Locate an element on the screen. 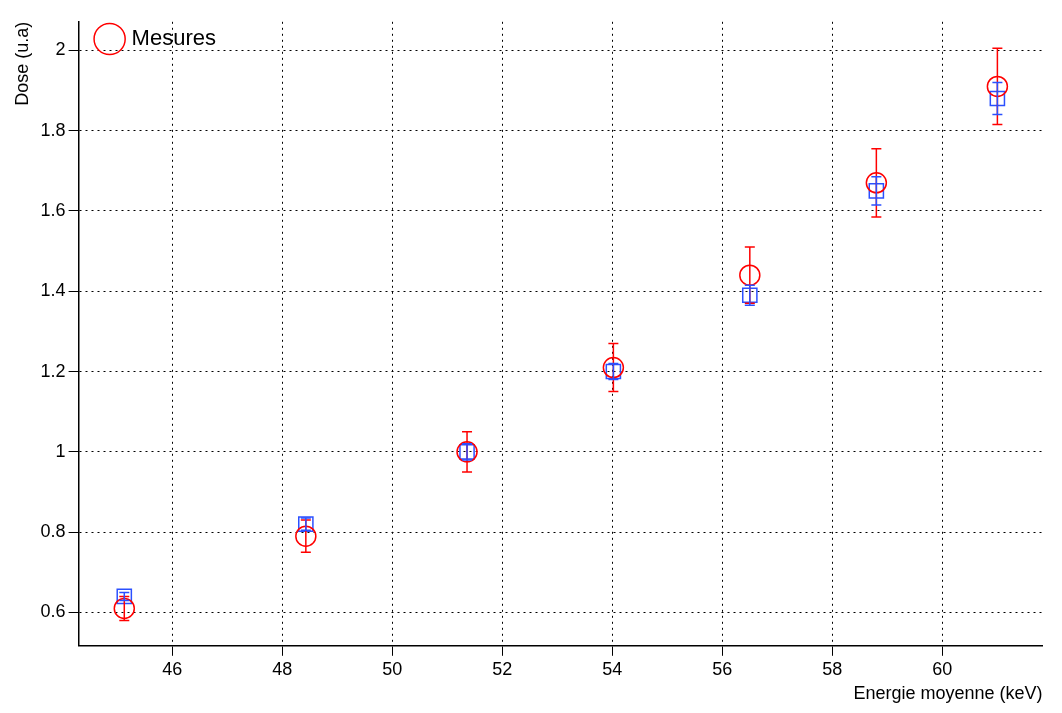 This screenshot has height=713, width=1062. x-tick-label: 50 is located at coordinates (392, 668).